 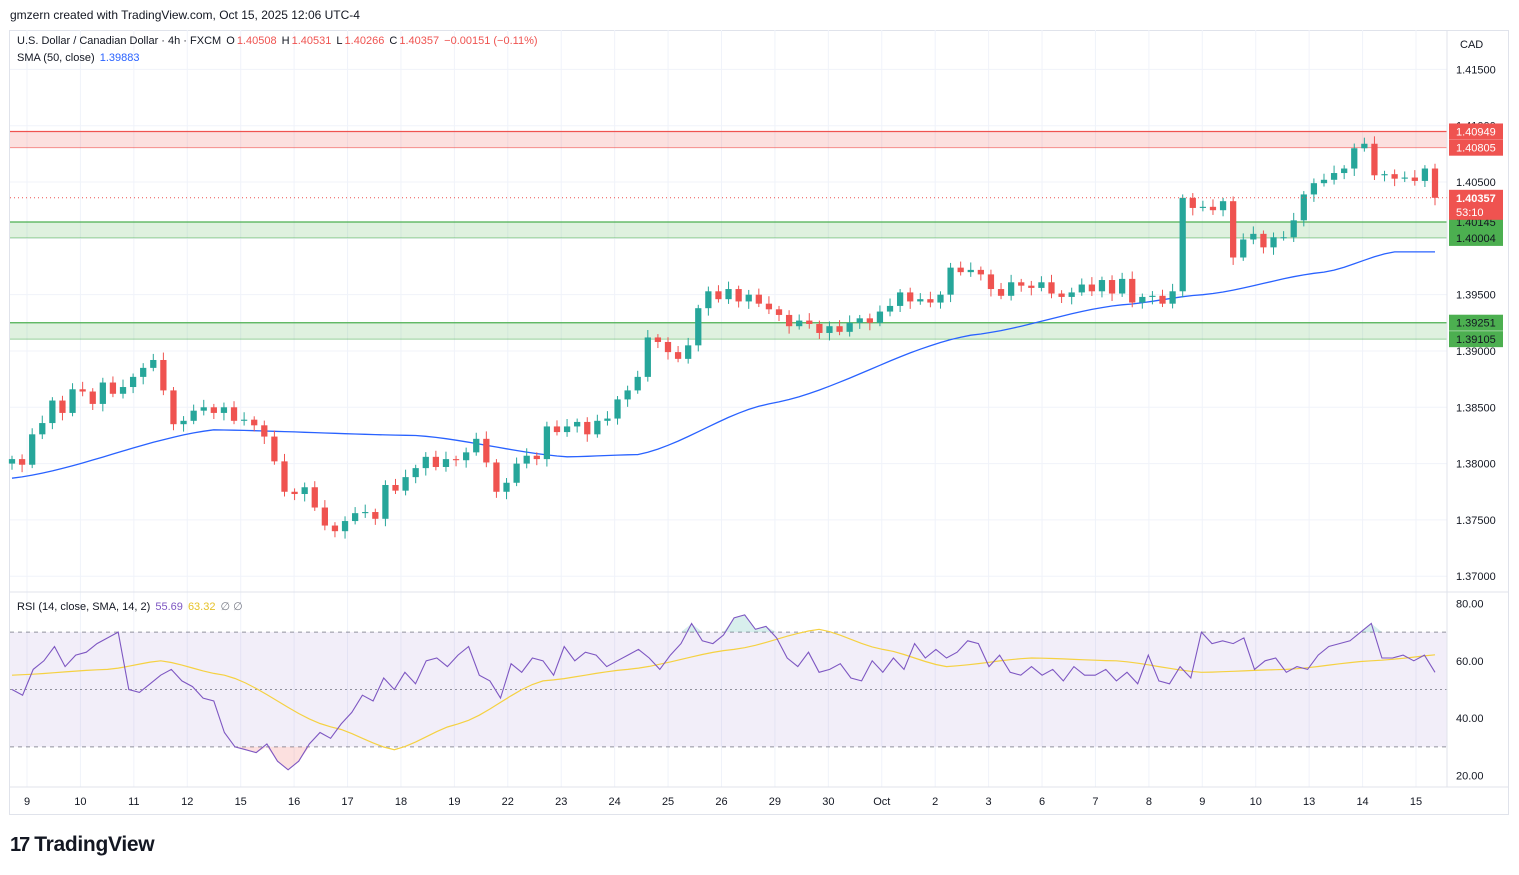 I want to click on x-tick-label: 23, so click(x=561, y=802).